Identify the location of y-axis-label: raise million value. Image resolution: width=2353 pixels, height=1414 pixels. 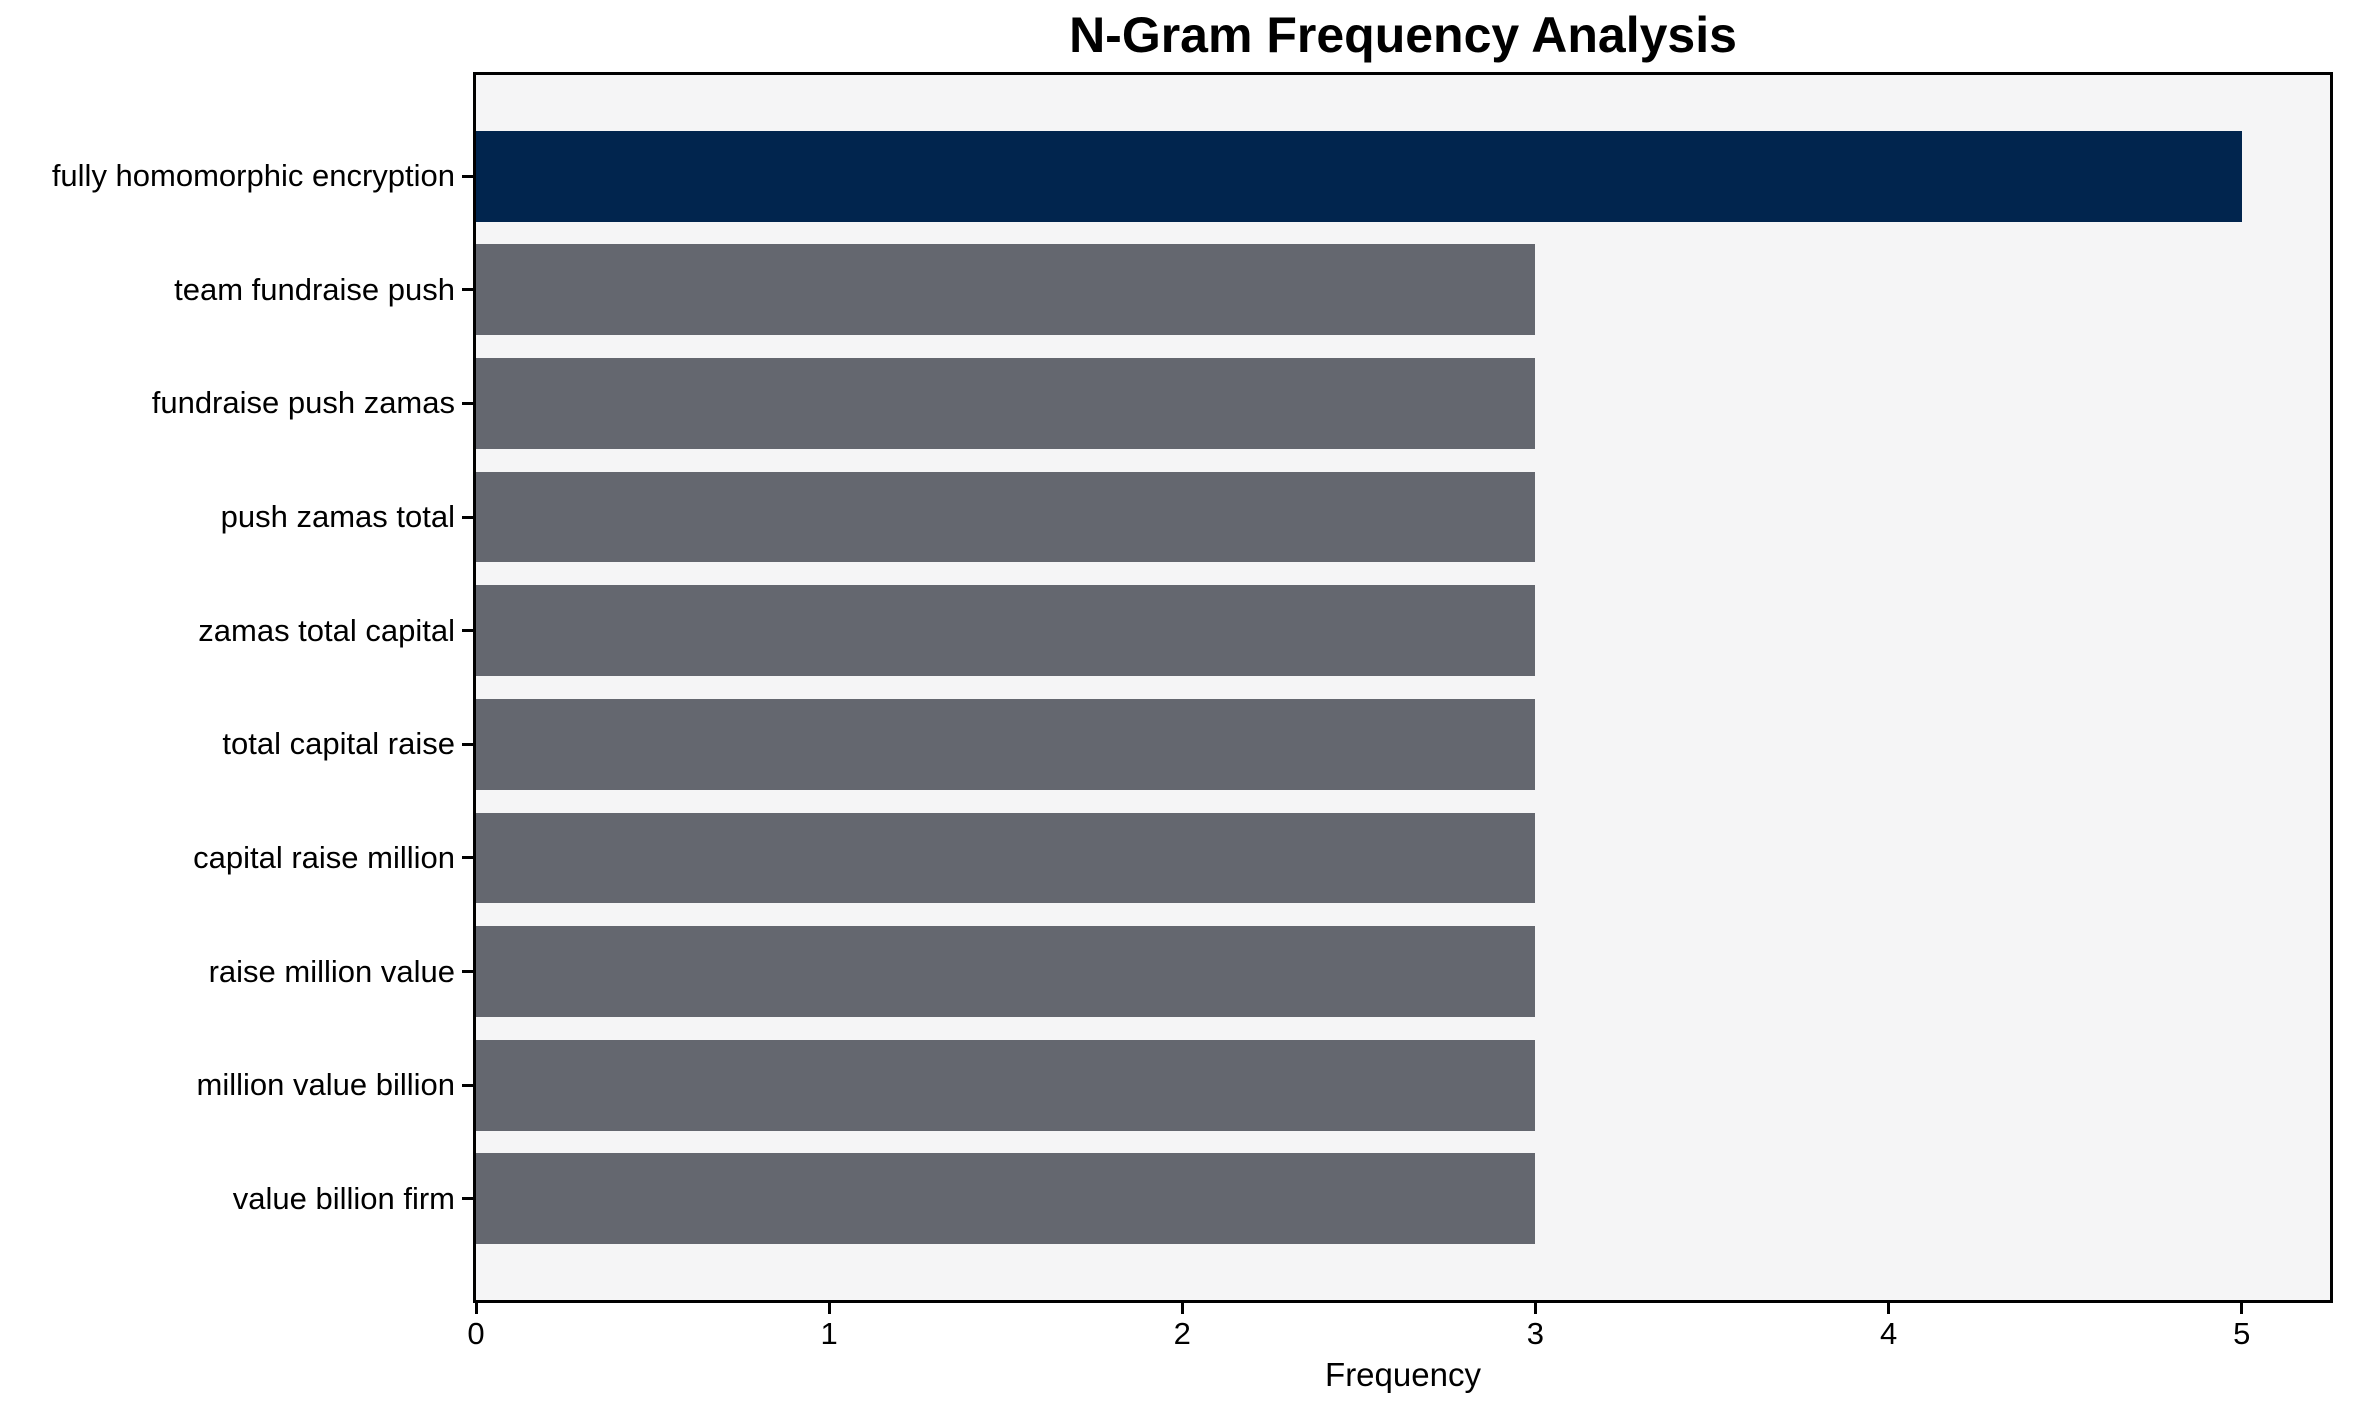
(331, 971).